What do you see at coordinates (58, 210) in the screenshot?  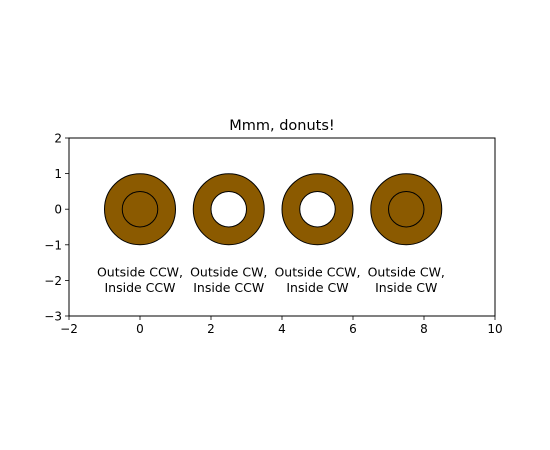 I see `y-tick-label: 0` at bounding box center [58, 210].